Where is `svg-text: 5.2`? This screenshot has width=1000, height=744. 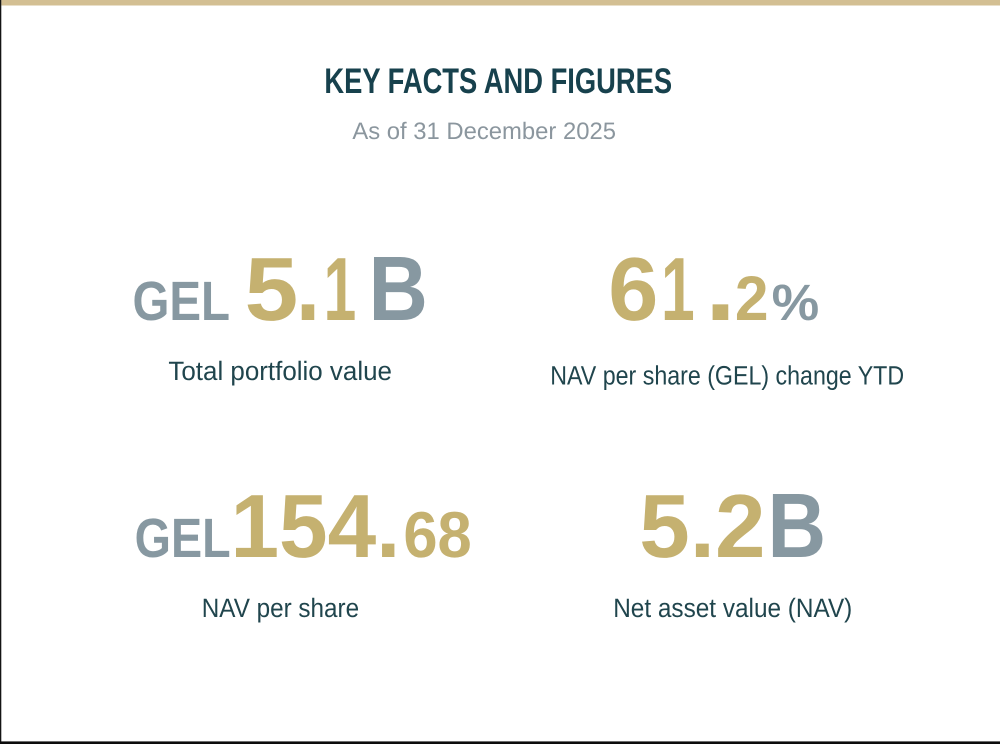
svg-text: 5.2 is located at coordinates (702, 527).